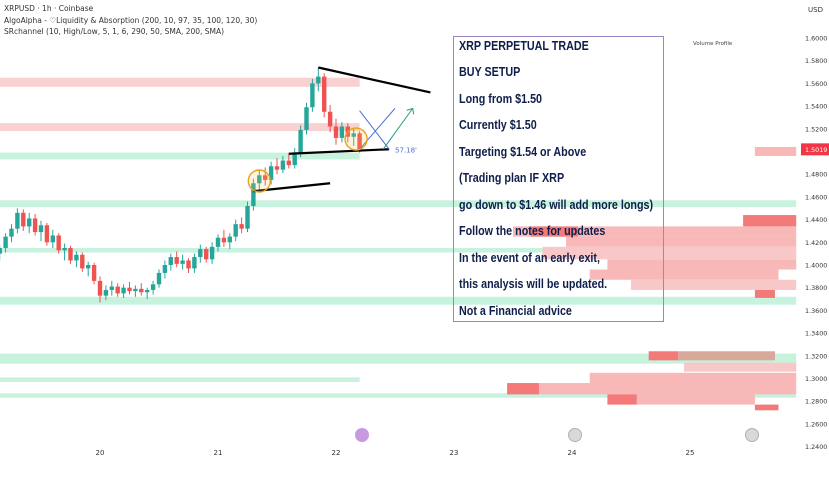 The height and width of the screenshot is (489, 829). I want to click on event-lightning-icon, so click(362, 435).